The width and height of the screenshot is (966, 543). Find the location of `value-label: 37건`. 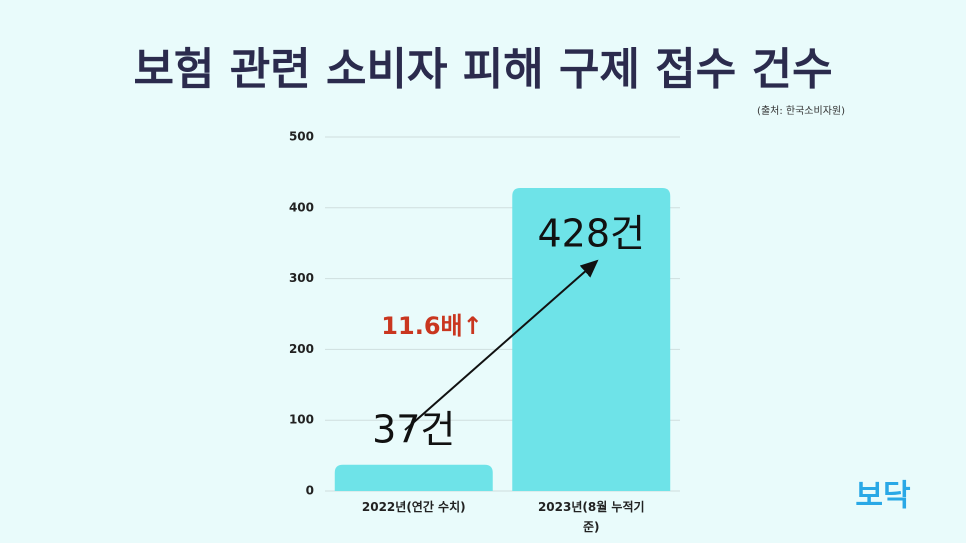

value-label: 37건 is located at coordinates (413, 429).